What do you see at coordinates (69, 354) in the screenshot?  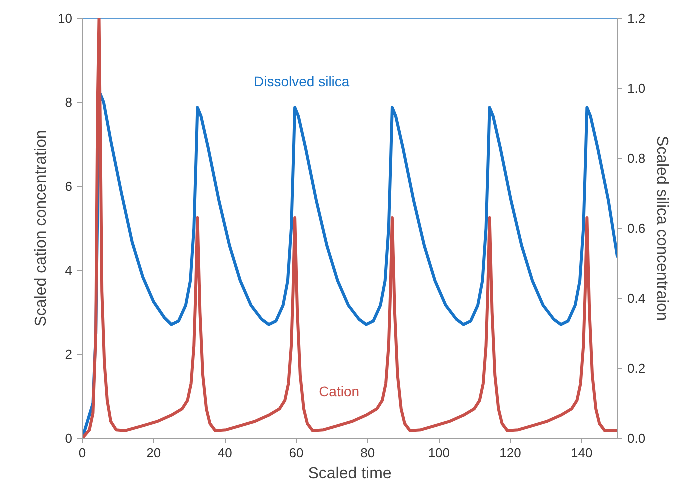 I see `y-tick-label: 2` at bounding box center [69, 354].